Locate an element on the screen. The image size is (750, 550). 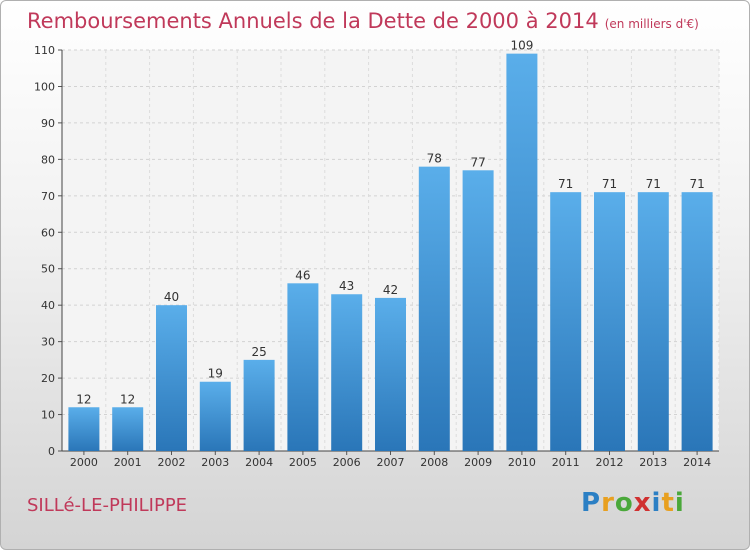
x-tick-label: 2003 is located at coordinates (215, 462).